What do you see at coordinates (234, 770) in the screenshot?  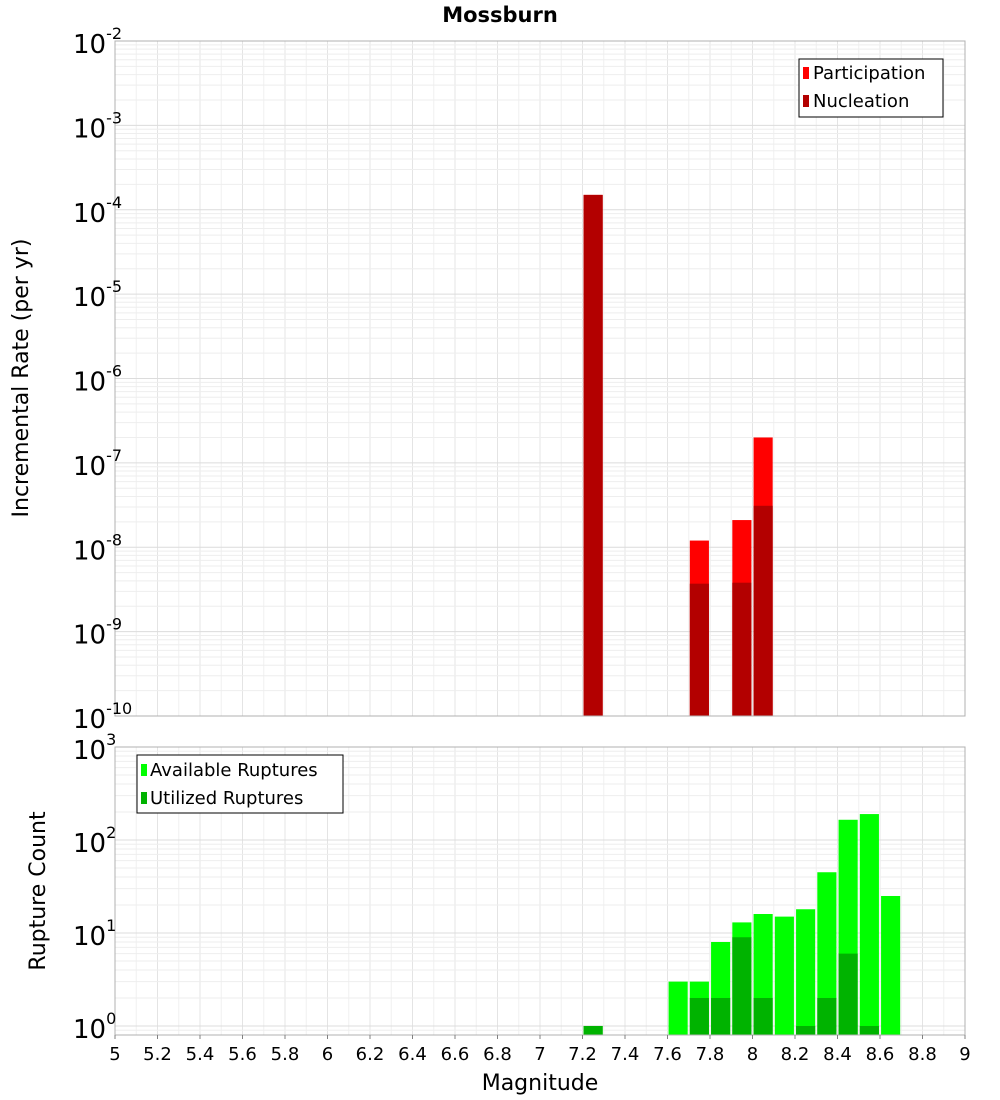 I see `legend-label-available: Available Ruptures` at bounding box center [234, 770].